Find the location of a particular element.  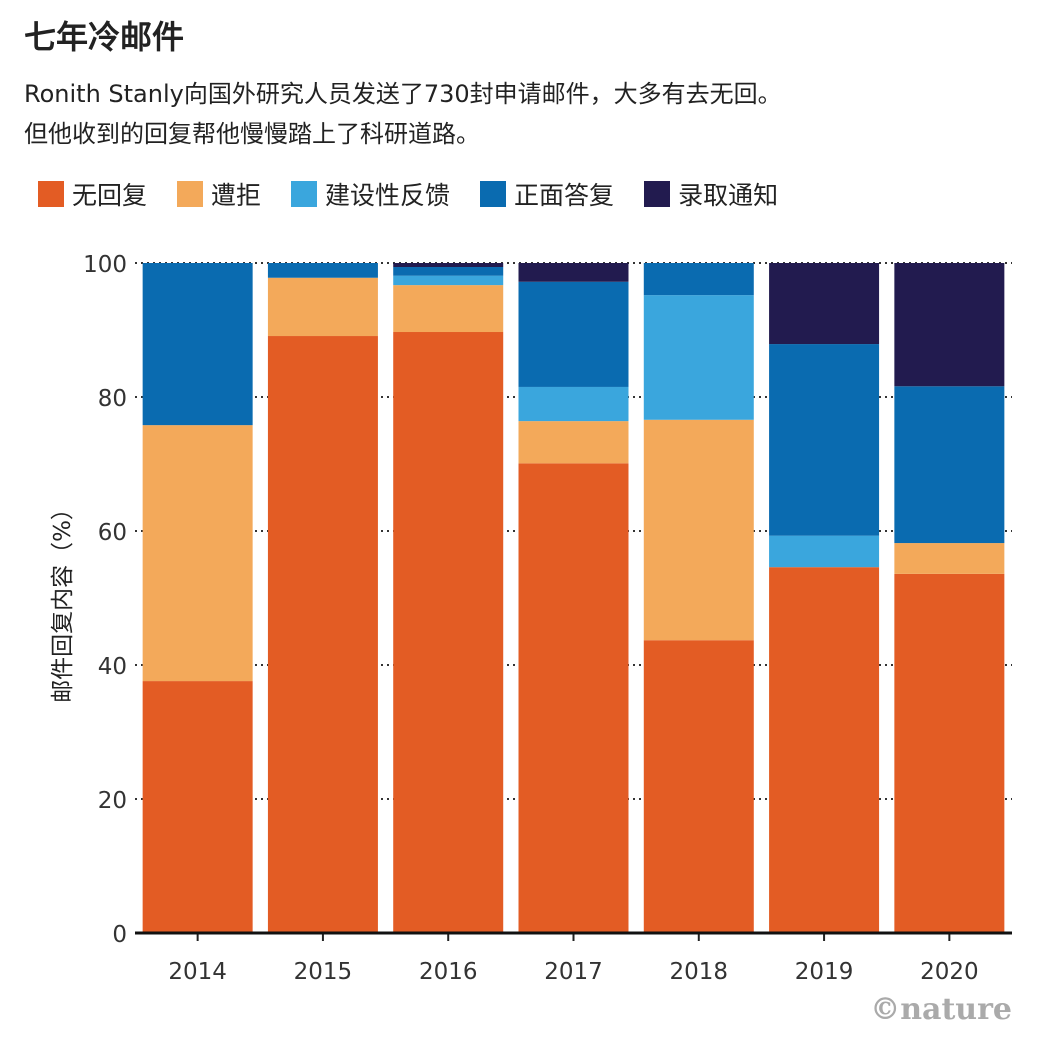

y-axis-label: 邮件回复内容（%） is located at coordinates (63, 600).